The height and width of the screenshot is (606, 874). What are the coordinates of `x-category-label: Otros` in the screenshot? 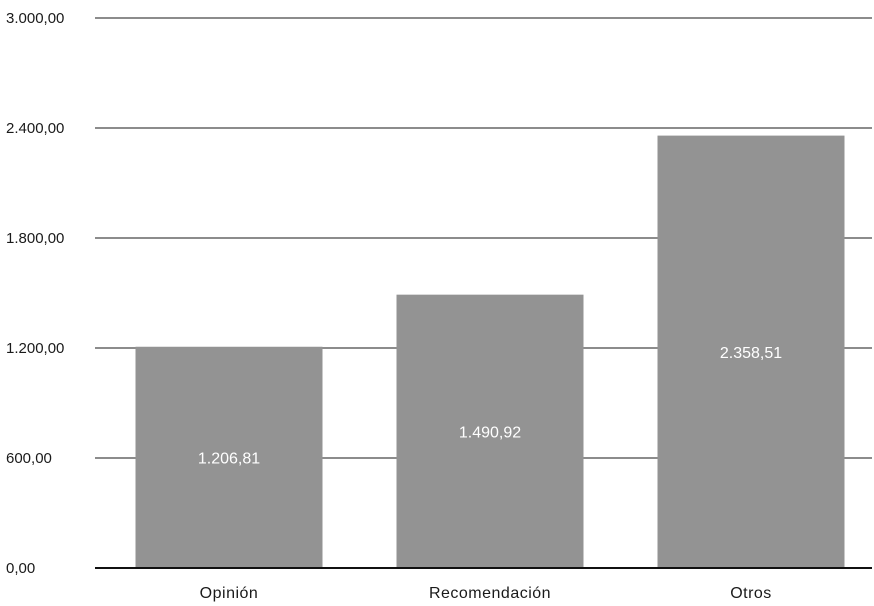 It's located at (751, 593).